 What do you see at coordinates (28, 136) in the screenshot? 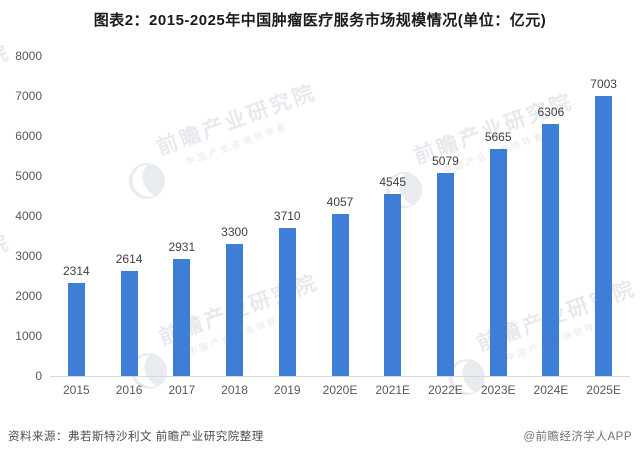
I see `y-tick-label: 6000` at bounding box center [28, 136].